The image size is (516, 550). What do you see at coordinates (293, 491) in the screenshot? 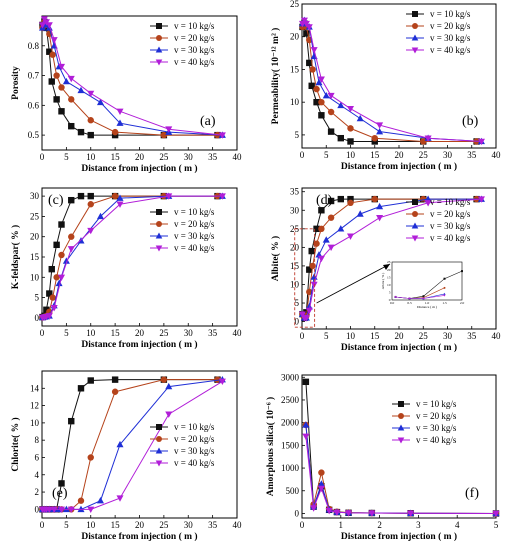
I see `y-tick-label: 500` at bounding box center [293, 491].